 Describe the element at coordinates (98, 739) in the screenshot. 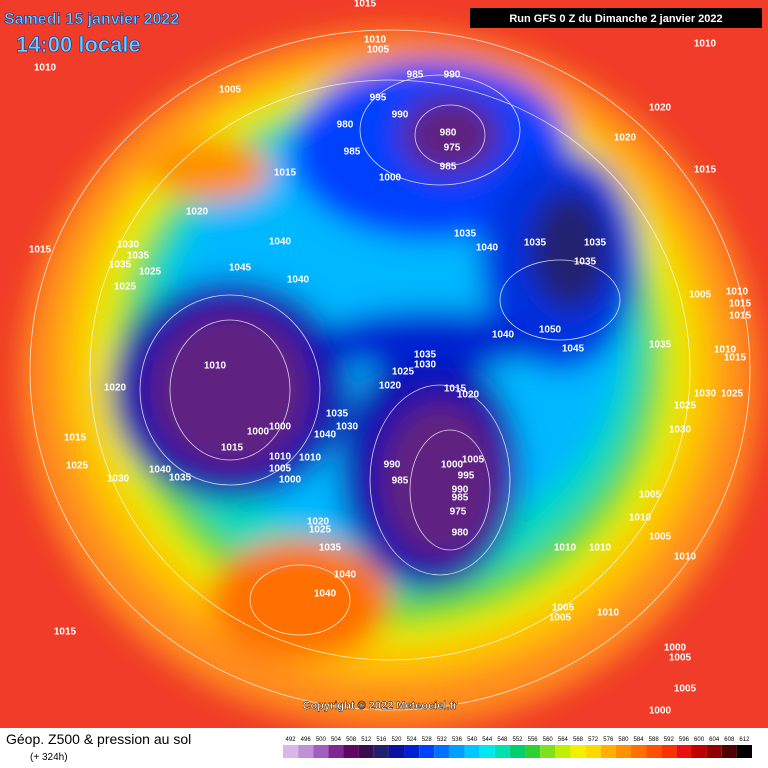

I see `footer-title: Géop. Z500 & pression au sol` at that location.